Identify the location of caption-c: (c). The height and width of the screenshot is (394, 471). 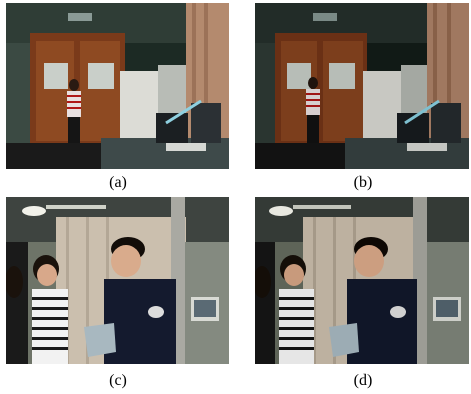
(118, 380).